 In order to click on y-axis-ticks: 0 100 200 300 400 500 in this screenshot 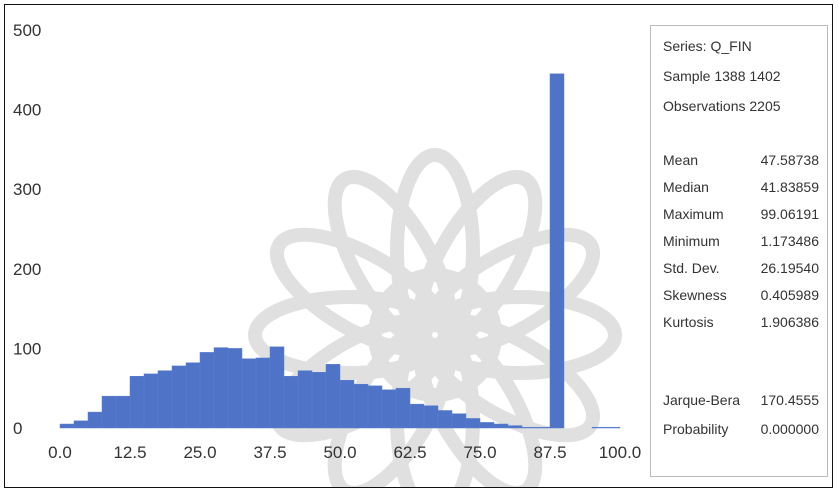, I will do `click(27, 229)`.